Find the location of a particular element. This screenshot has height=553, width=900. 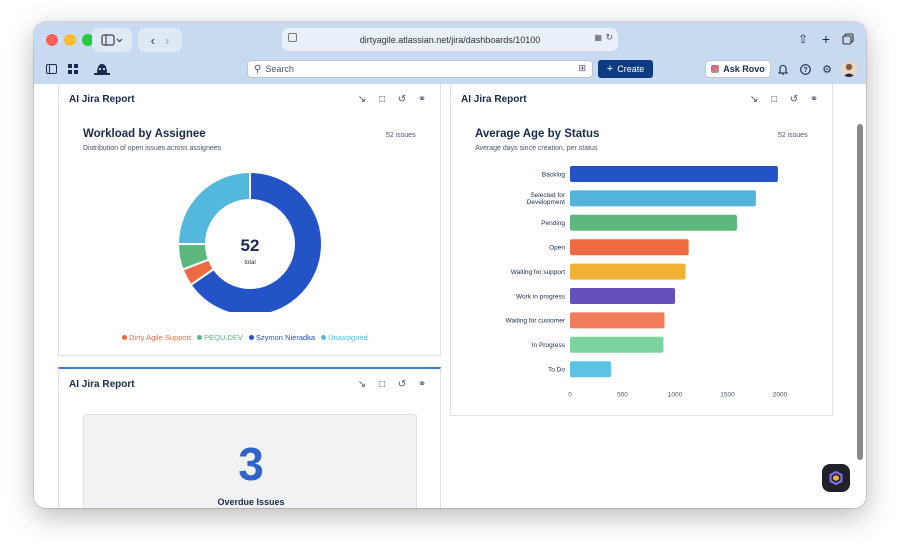

notifications-bell-icon is located at coordinates (783, 69).